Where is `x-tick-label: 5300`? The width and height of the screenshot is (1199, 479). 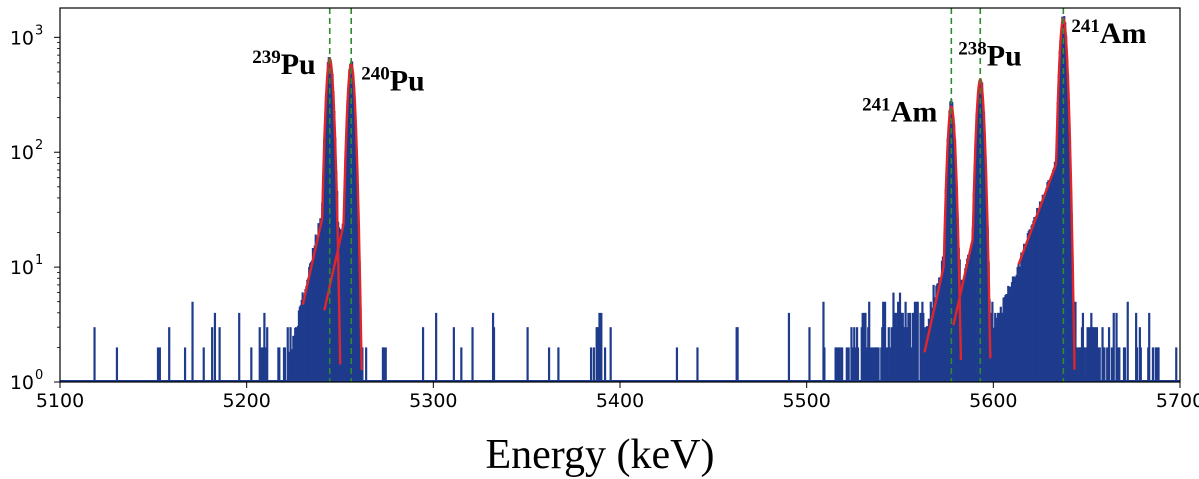
x-tick-label: 5300 is located at coordinates (433, 401).